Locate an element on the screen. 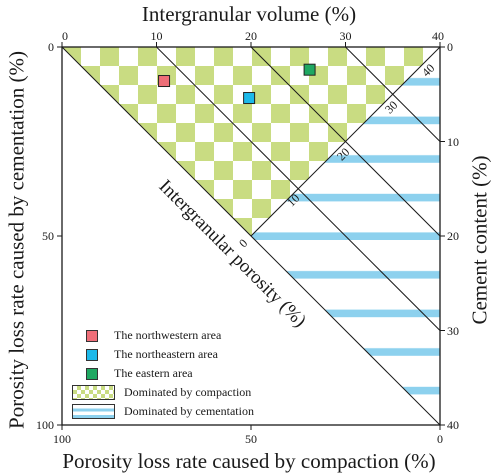 This screenshot has height=475, width=498. northwestern-swatch is located at coordinates (92, 335).